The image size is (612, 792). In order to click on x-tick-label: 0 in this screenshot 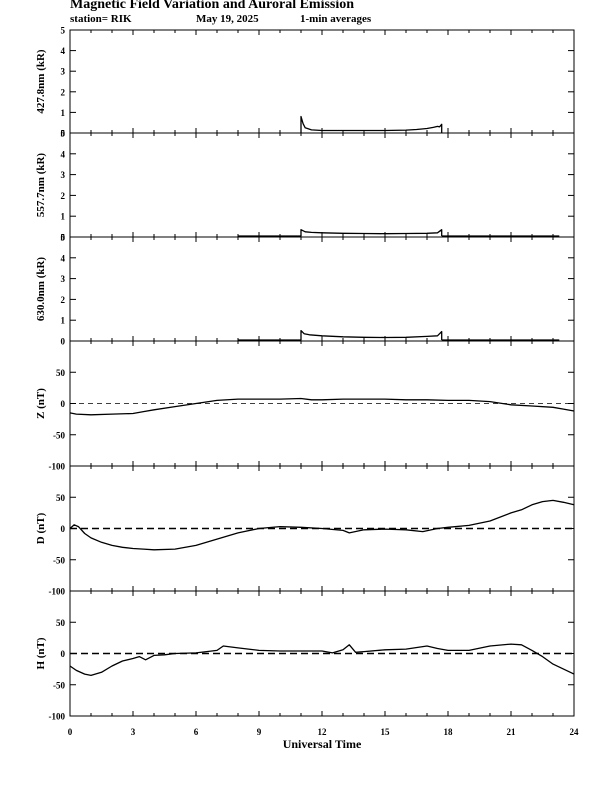, I will do `click(70, 732)`.